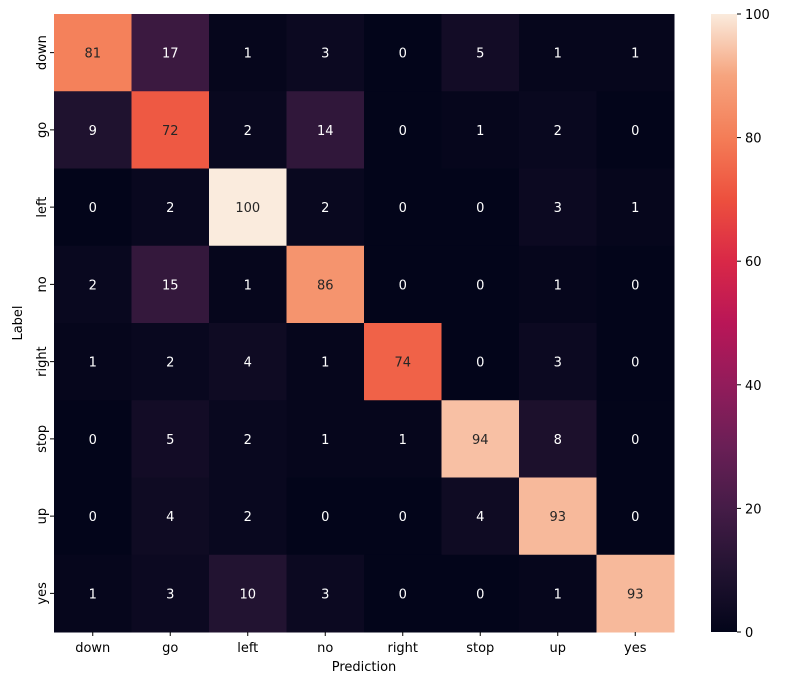 This screenshot has width=788, height=684. What do you see at coordinates (247, 594) in the screenshot?
I see `cell-value-label: 10` at bounding box center [247, 594].